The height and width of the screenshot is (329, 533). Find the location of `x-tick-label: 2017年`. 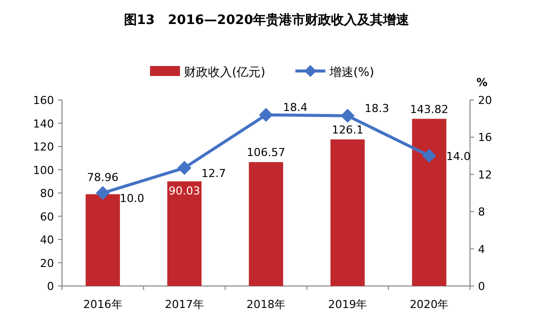

x-tick-label: 2017年 is located at coordinates (184, 304).